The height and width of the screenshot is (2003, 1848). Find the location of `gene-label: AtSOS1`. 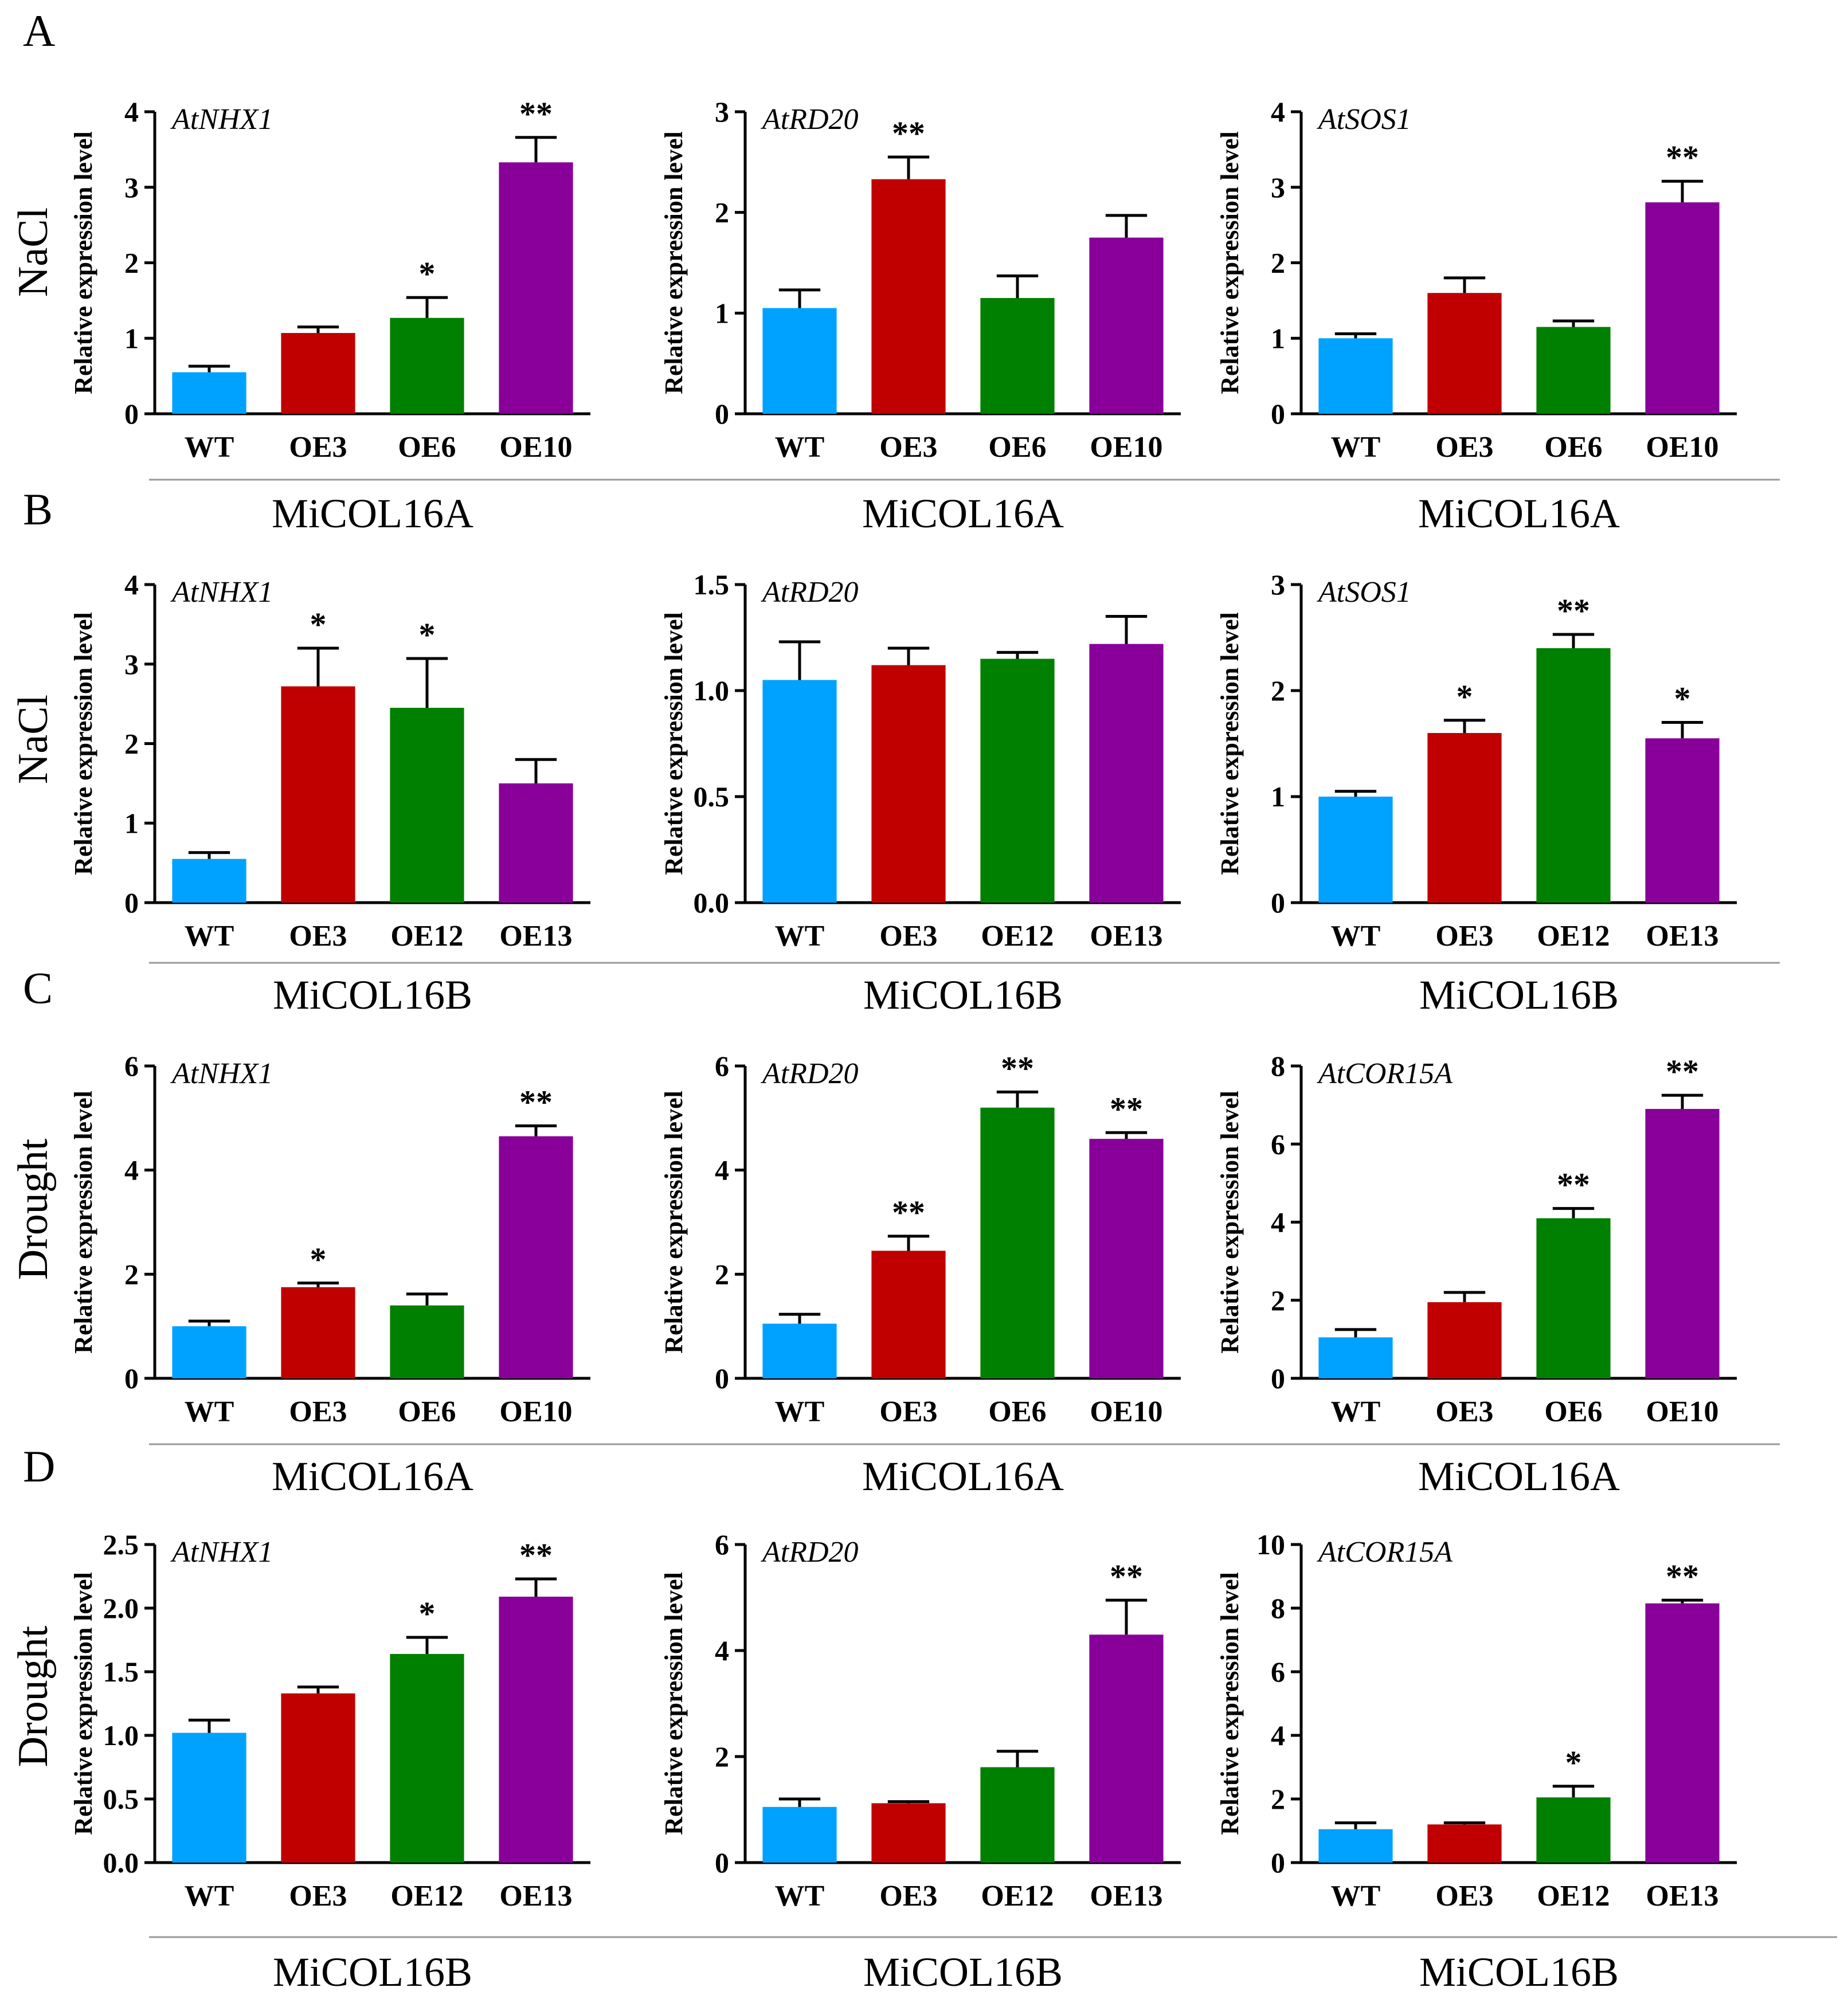

gene-label: AtSOS1 is located at coordinates (1364, 119).